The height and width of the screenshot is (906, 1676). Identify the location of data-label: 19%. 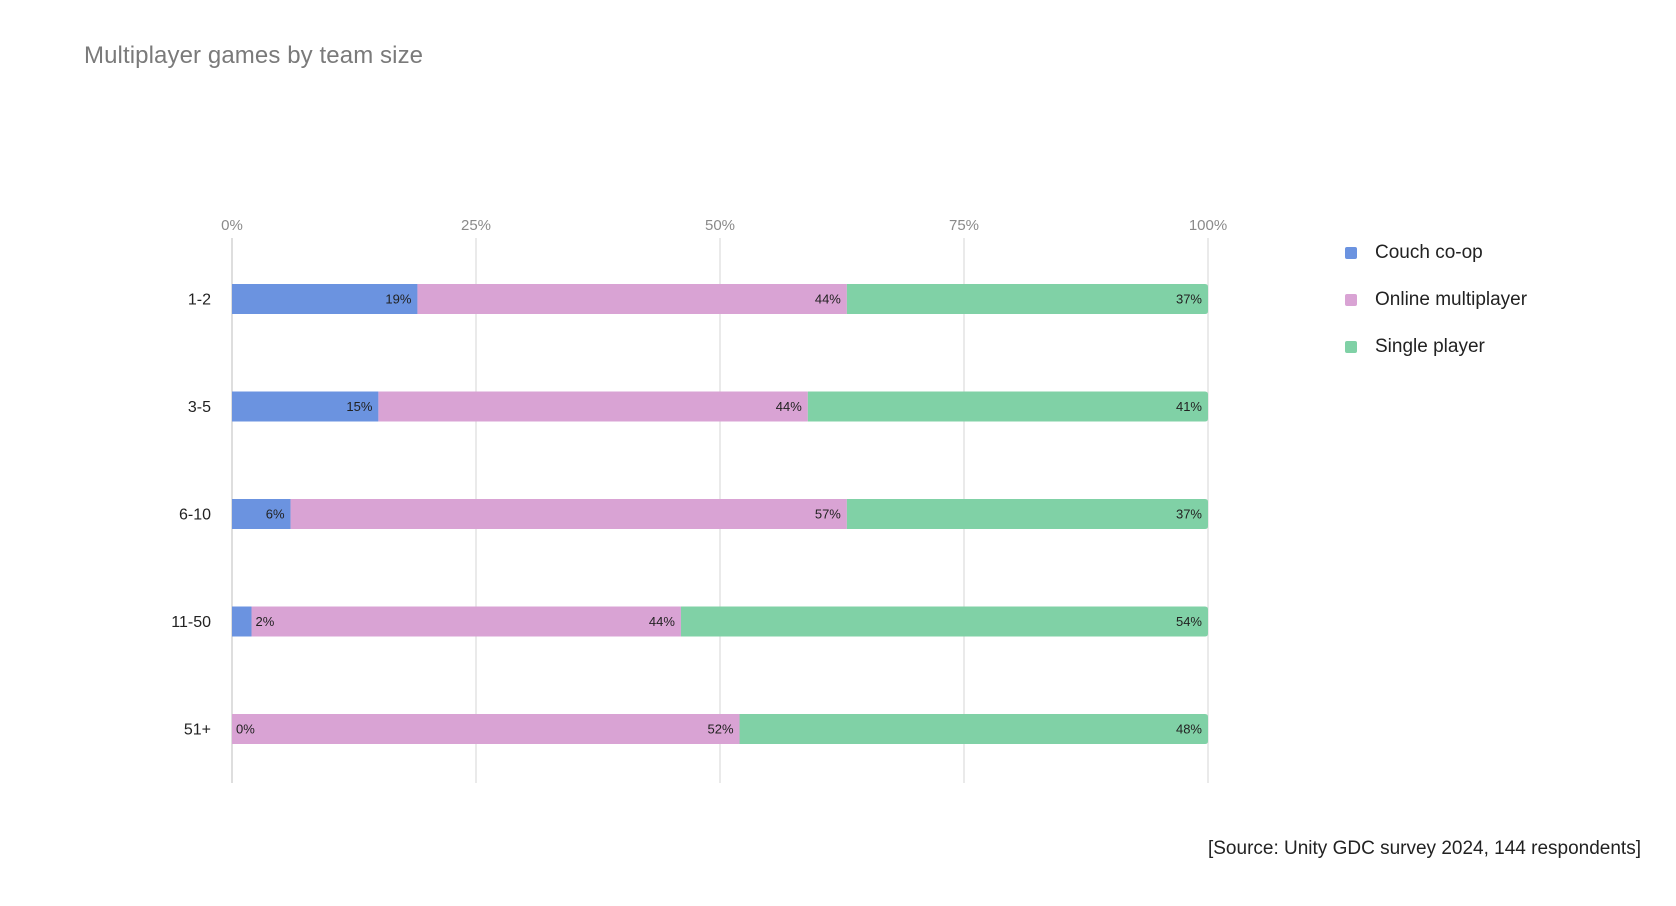
(398, 299).